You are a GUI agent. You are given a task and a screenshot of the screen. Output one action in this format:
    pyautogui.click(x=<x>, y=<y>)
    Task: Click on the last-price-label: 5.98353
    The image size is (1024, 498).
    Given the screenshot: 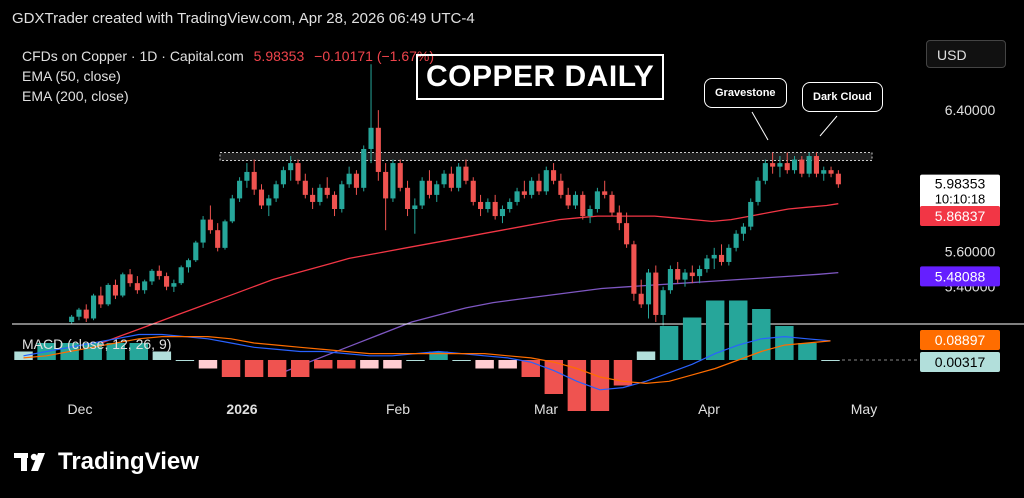 What is the action you would take?
    pyautogui.click(x=960, y=184)
    